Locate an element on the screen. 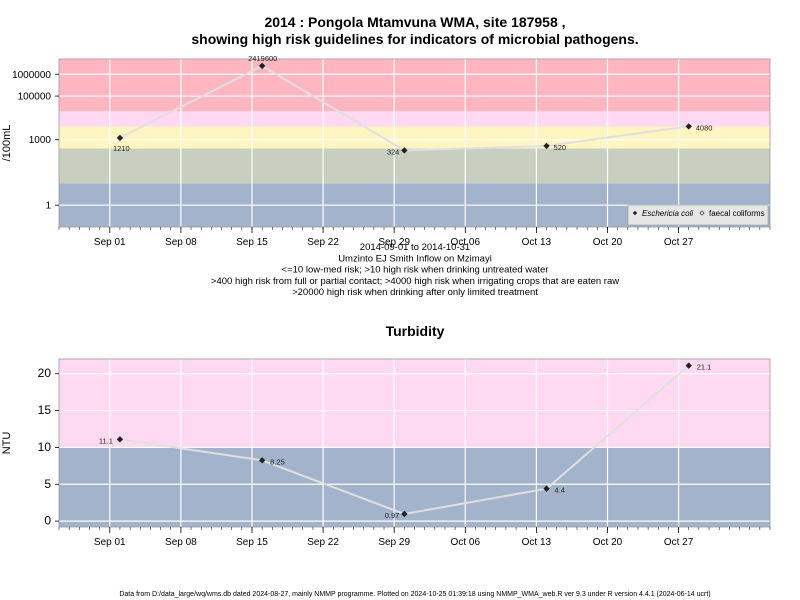 Image resolution: width=800 pixels, height=600 pixels. legend-box is located at coordinates (698, 215).